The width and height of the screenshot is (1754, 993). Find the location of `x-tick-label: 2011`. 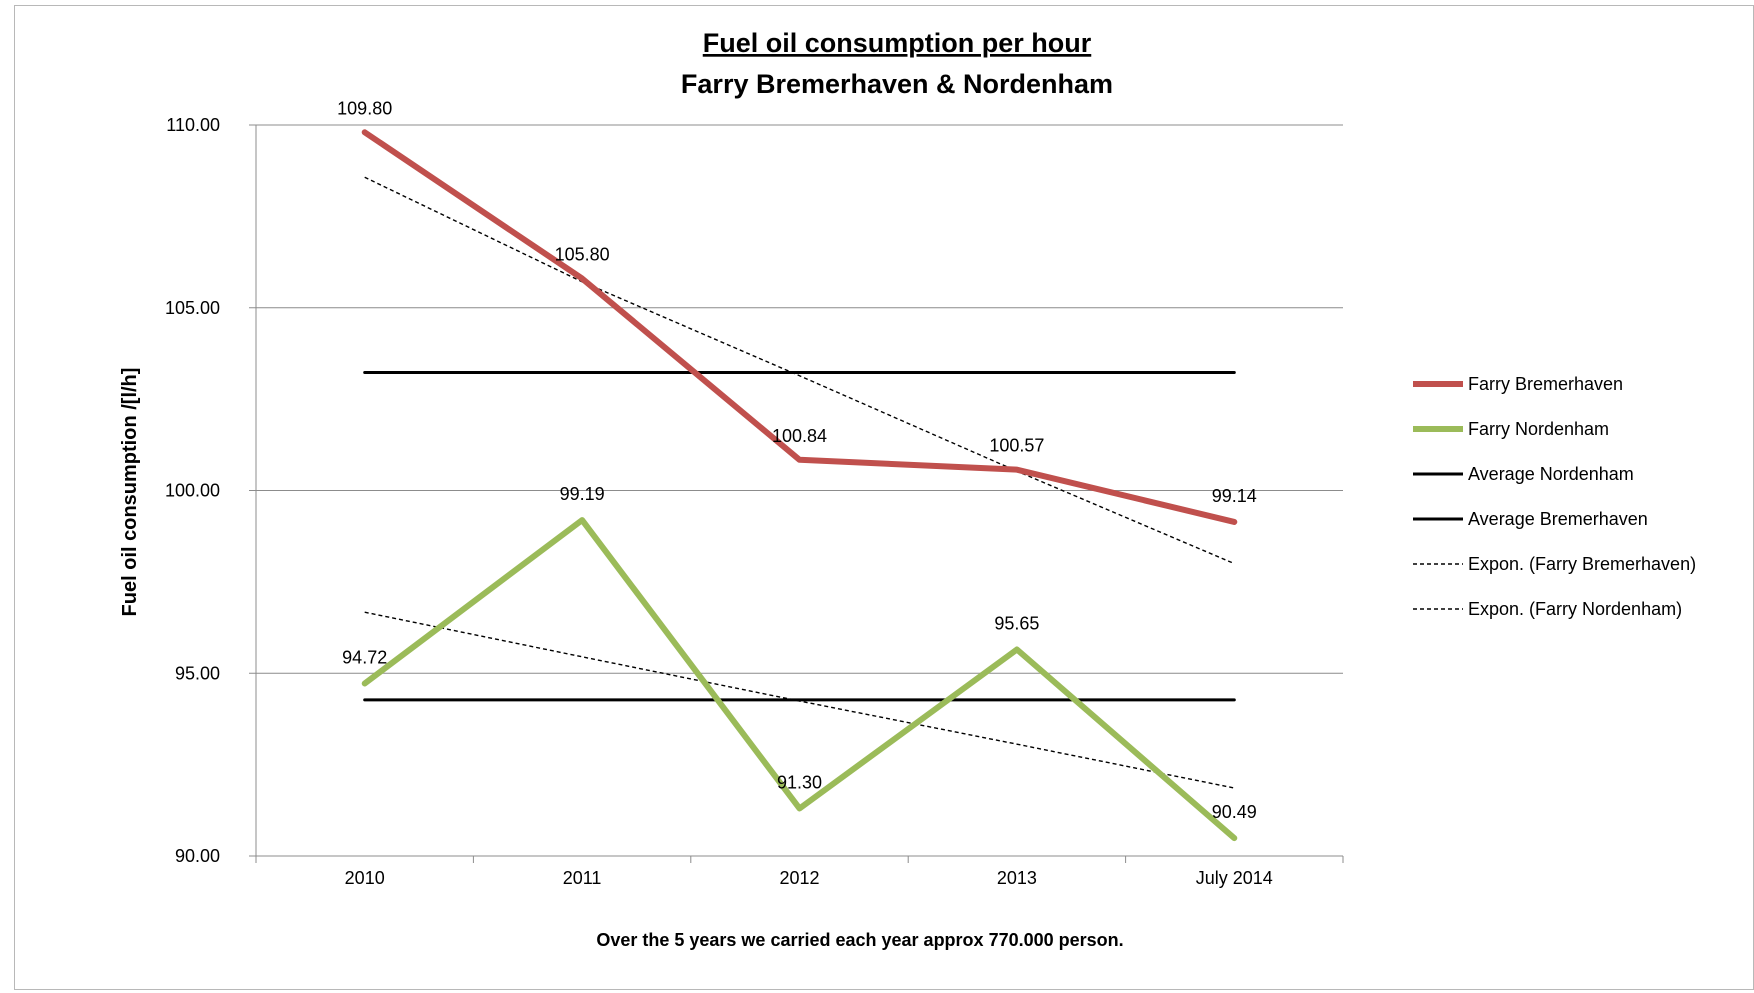

x-tick-label: 2011 is located at coordinates (582, 878).